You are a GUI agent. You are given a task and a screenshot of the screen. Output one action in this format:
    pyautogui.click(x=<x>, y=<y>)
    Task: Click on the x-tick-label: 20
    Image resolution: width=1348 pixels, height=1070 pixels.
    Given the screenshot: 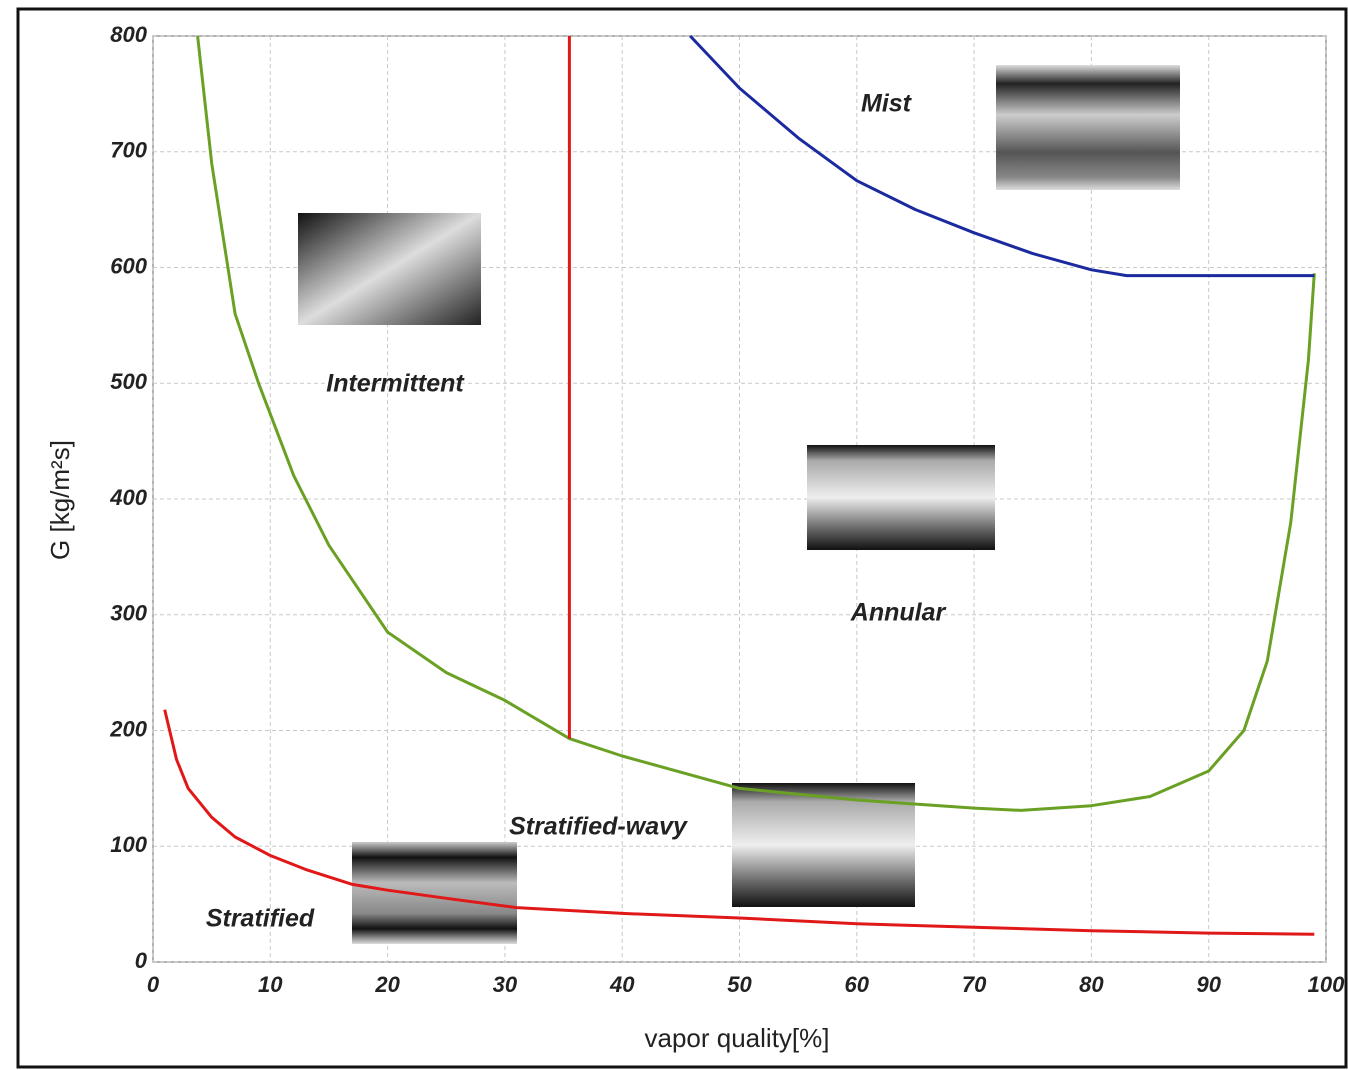 What is the action you would take?
    pyautogui.click(x=387, y=984)
    